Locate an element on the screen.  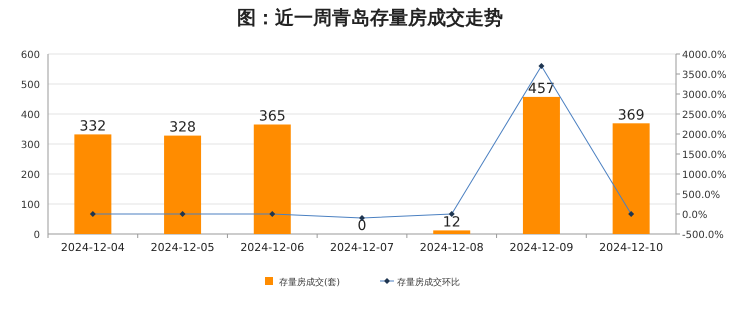
y2-tick-label: 4000.0% is located at coordinates (704, 55).